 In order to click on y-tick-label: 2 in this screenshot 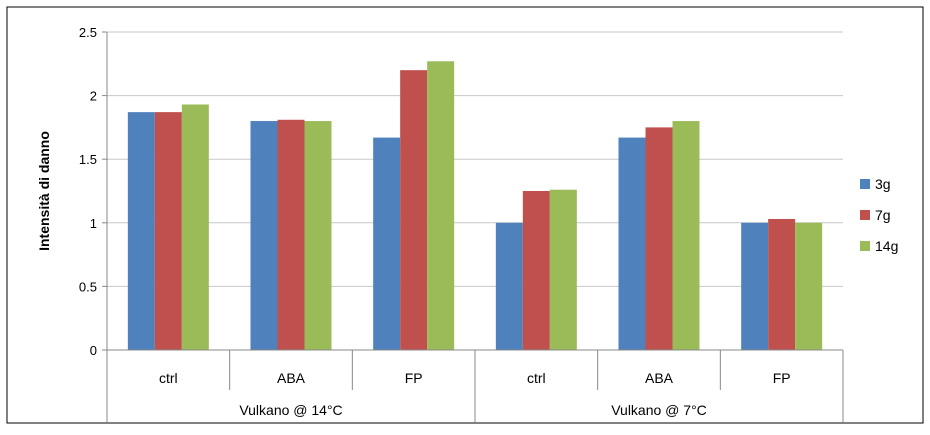, I will do `click(93, 96)`.